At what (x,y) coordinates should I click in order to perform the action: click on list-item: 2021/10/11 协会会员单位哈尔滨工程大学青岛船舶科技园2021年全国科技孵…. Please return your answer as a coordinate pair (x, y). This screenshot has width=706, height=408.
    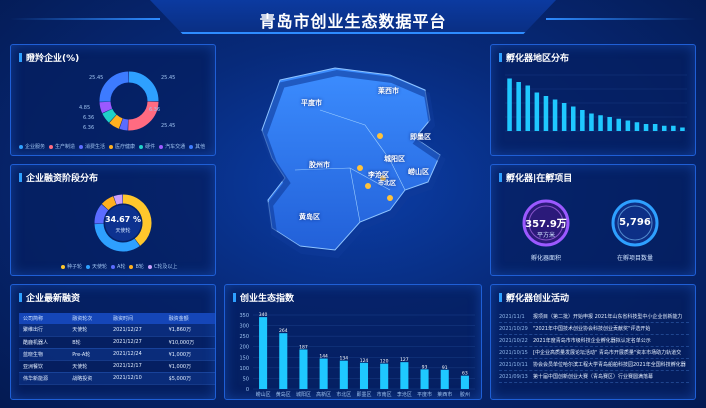
    Looking at the image, I should click on (594, 365).